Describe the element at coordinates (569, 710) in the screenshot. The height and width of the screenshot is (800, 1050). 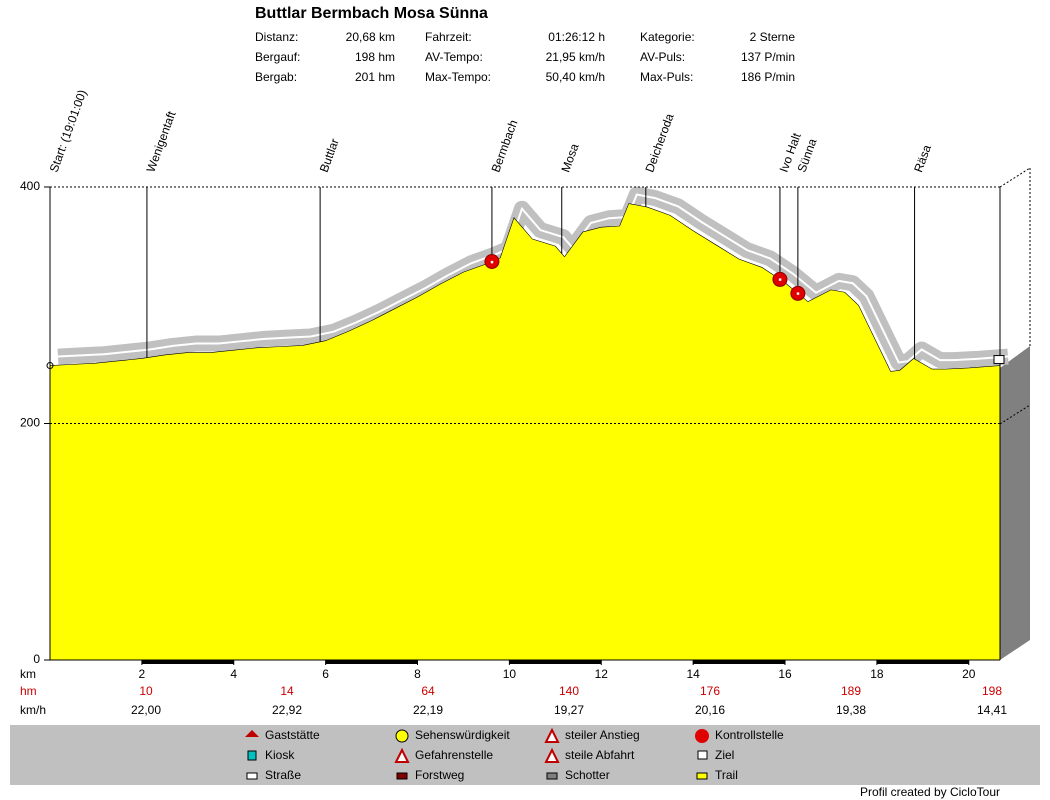
I see `speed-value: 19,27` at that location.